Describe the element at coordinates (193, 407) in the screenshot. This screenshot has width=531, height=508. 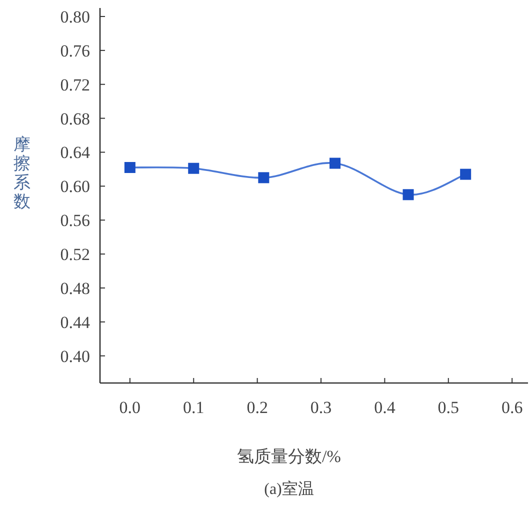
I see `x-tick-label: 0.1` at that location.